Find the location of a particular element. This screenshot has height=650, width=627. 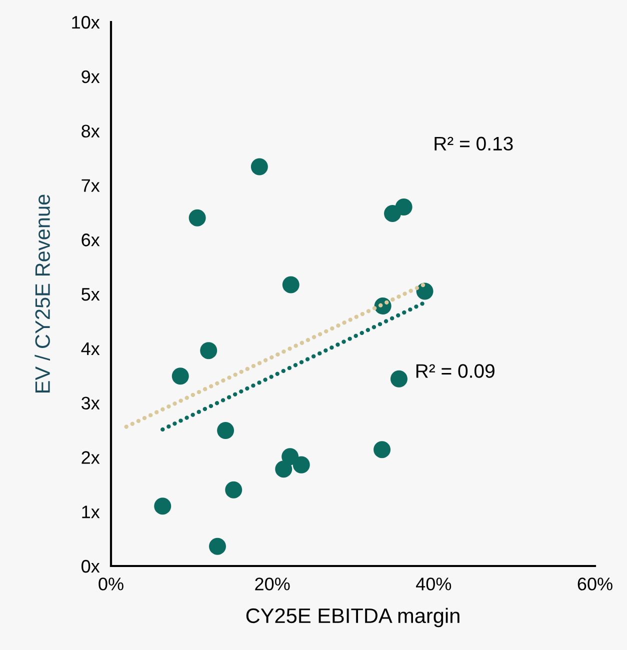

y-tick-label: 6x is located at coordinates (91, 240).